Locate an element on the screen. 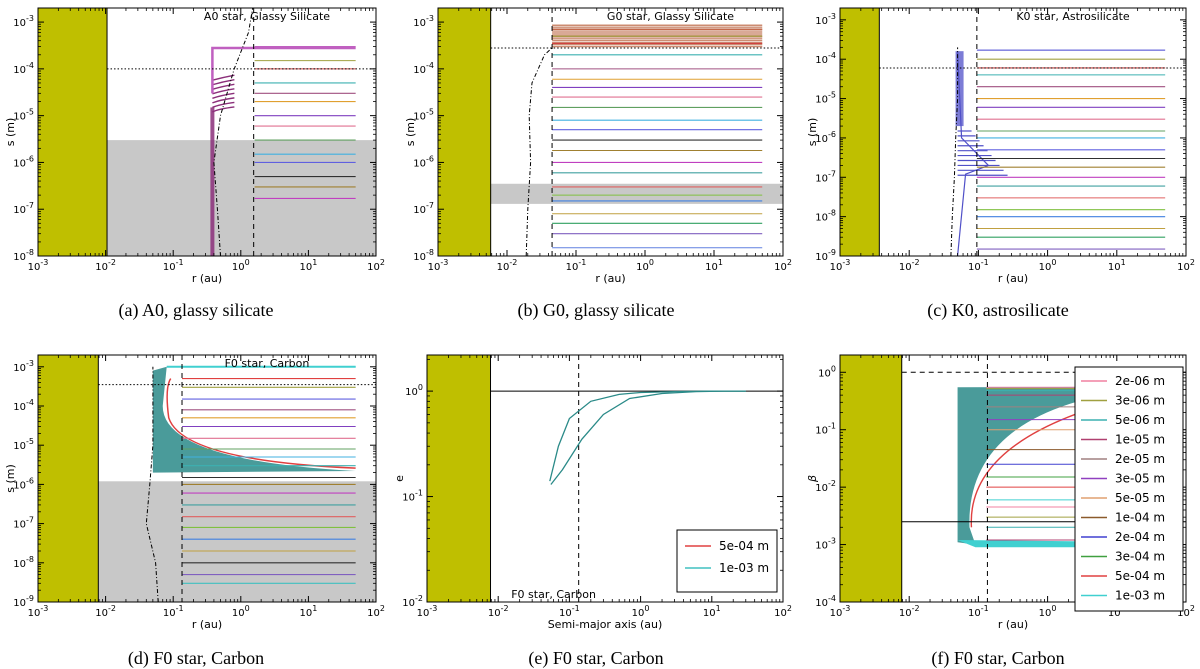 This screenshot has height=669, width=1200. x-axis-label: Semi-major axis (au) is located at coordinates (605, 624).